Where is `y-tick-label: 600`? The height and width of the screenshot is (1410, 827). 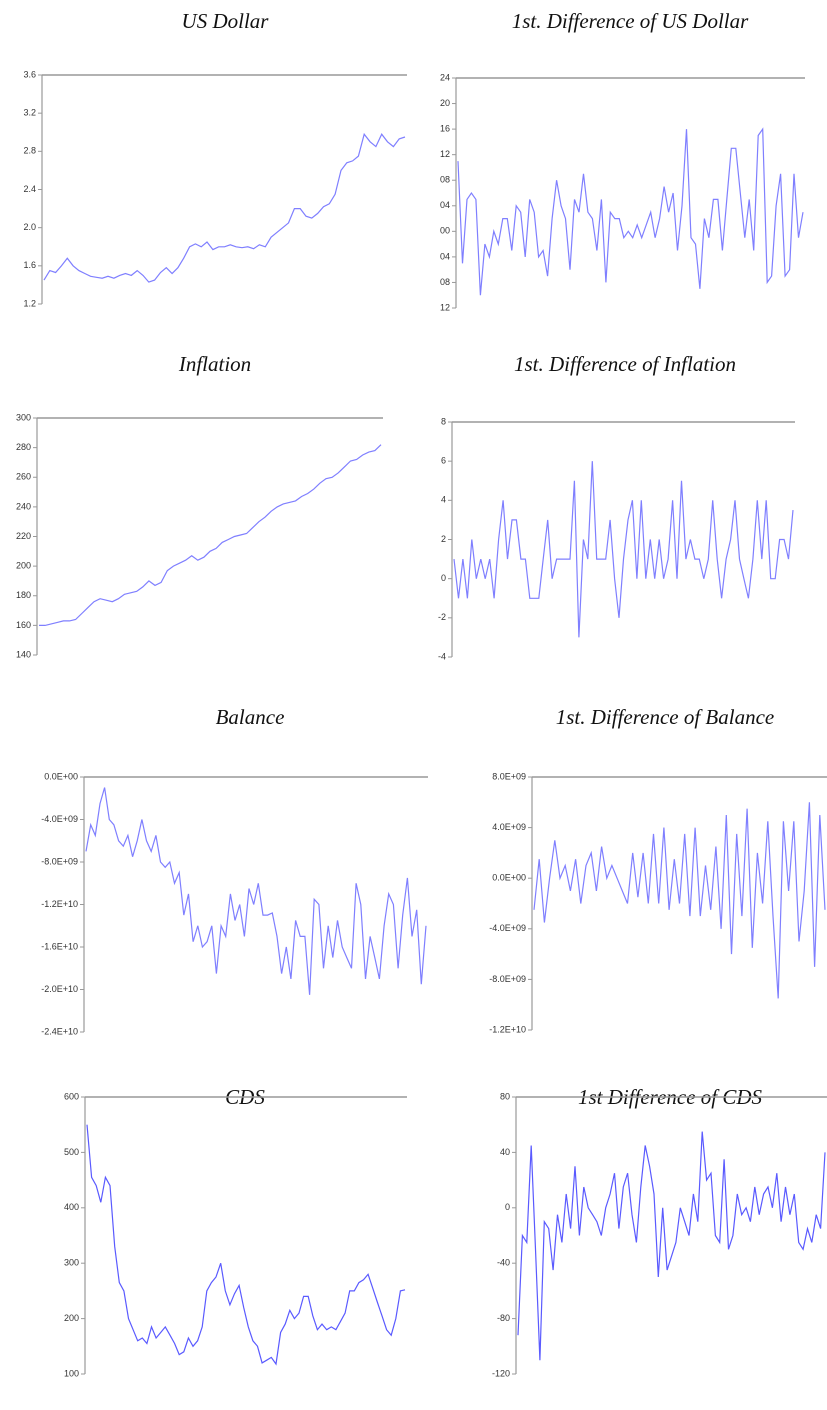 y-tick-label: 600 is located at coordinates (71, 1096).